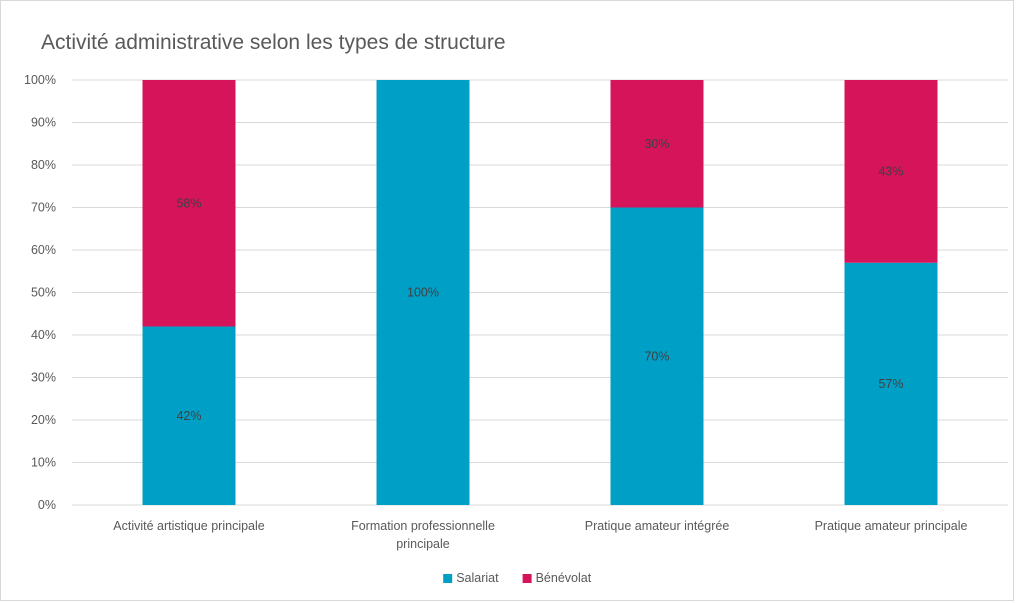 This screenshot has width=1016, height=603. Describe the element at coordinates (47, 505) in the screenshot. I see `y-tick-label: 0%` at that location.